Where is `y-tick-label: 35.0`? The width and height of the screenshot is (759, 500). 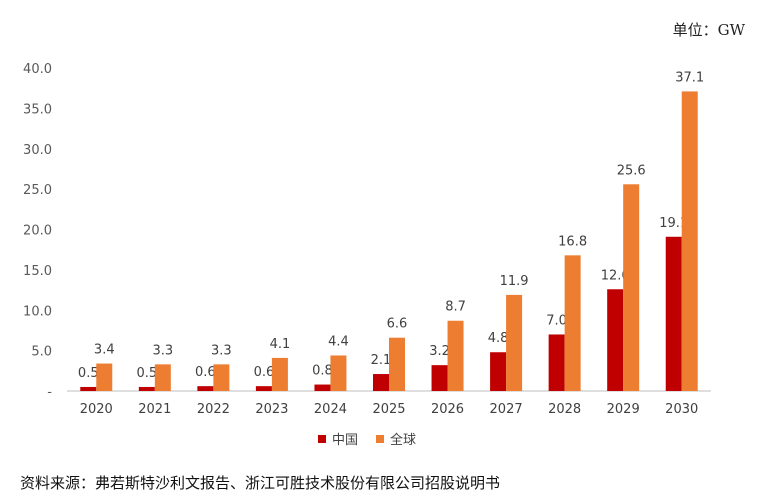 y-tick-label: 35.0 is located at coordinates (37, 109).